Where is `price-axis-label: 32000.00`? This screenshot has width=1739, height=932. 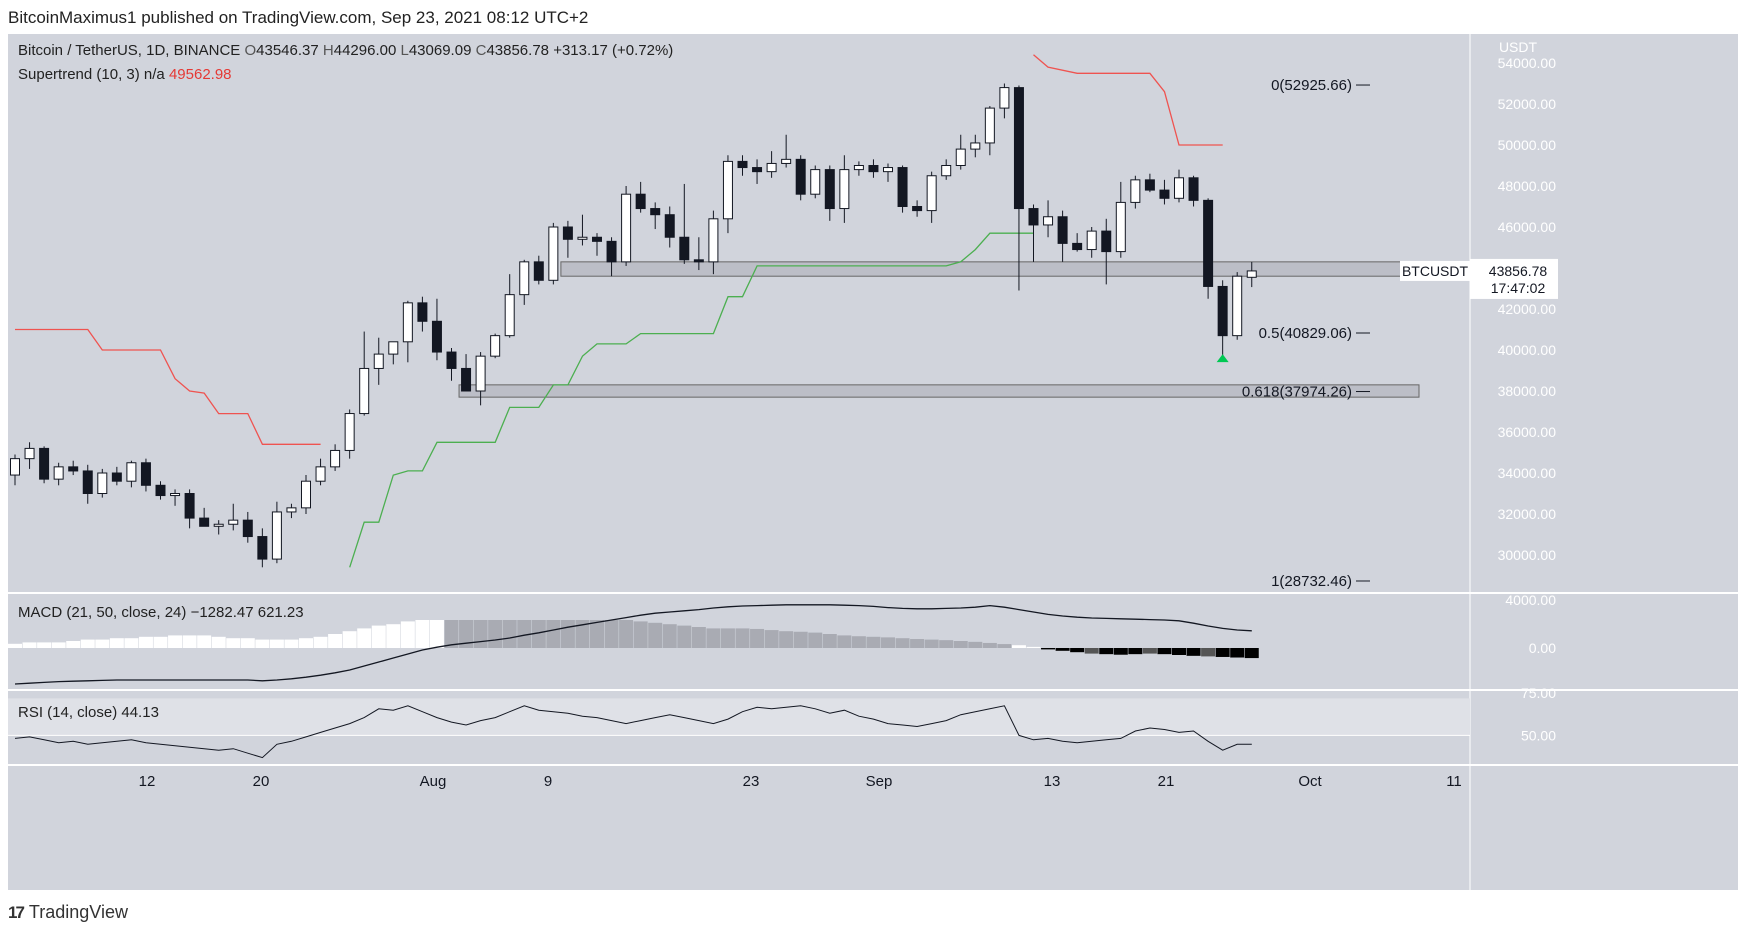 price-axis-label: 32000.00 is located at coordinates (1527, 514).